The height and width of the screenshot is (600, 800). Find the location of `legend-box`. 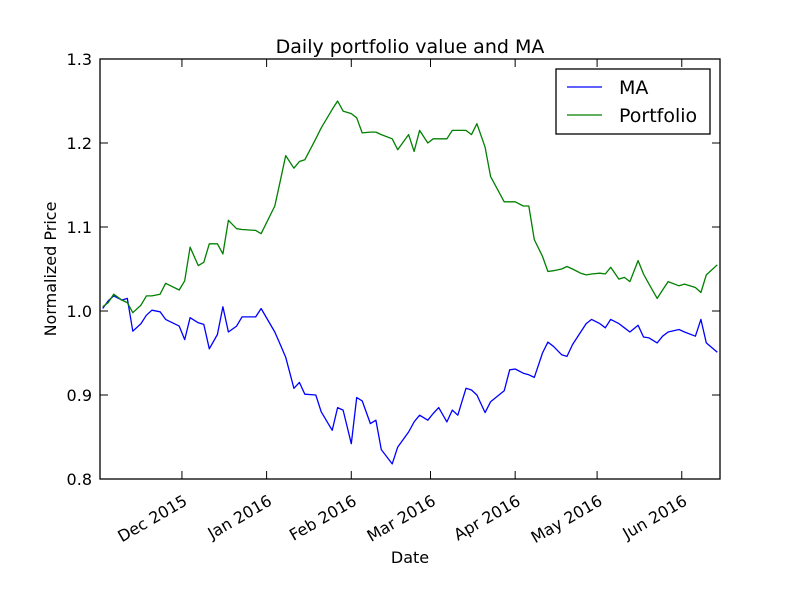

legend-box is located at coordinates (633, 101).